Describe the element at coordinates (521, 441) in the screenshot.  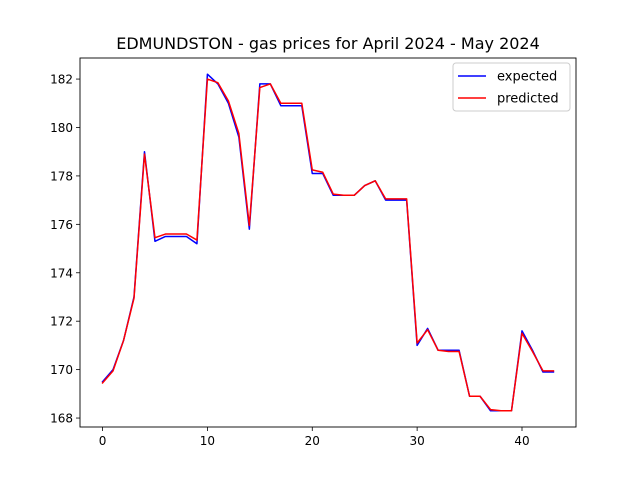
I see `x-tick-label: 40` at that location.